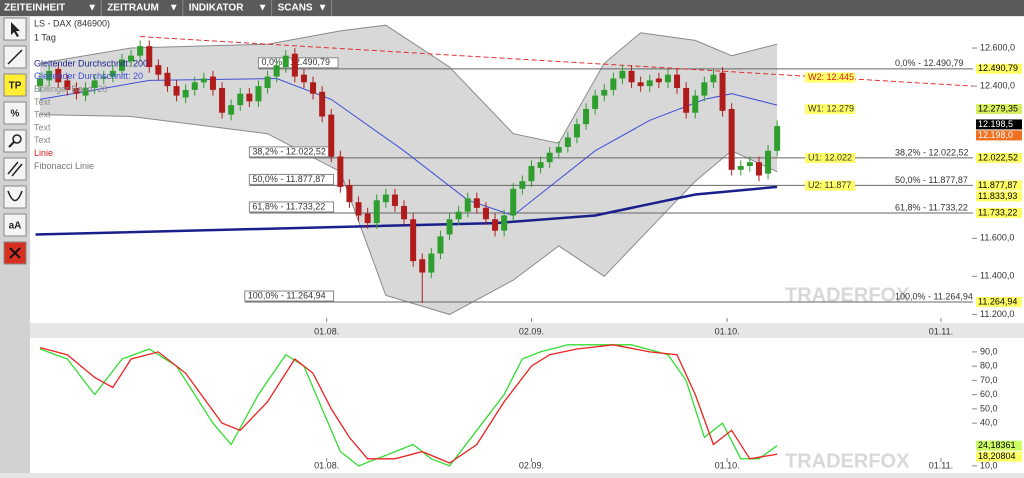 The width and height of the screenshot is (1024, 478). I want to click on tool-percent, so click(15, 113).